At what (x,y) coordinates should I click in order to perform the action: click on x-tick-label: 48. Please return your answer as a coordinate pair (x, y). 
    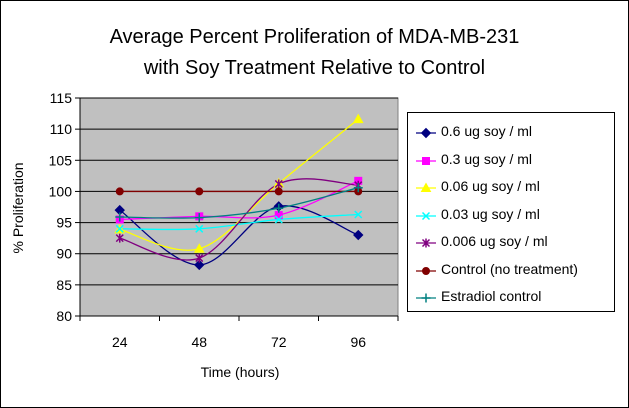
    Looking at the image, I should click on (199, 342).